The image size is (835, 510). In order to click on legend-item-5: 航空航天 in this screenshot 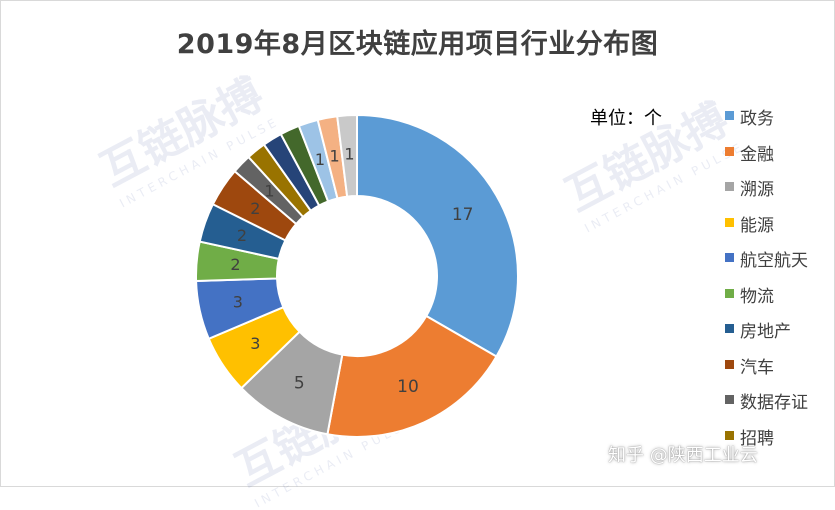, I will do `click(766, 264)`.